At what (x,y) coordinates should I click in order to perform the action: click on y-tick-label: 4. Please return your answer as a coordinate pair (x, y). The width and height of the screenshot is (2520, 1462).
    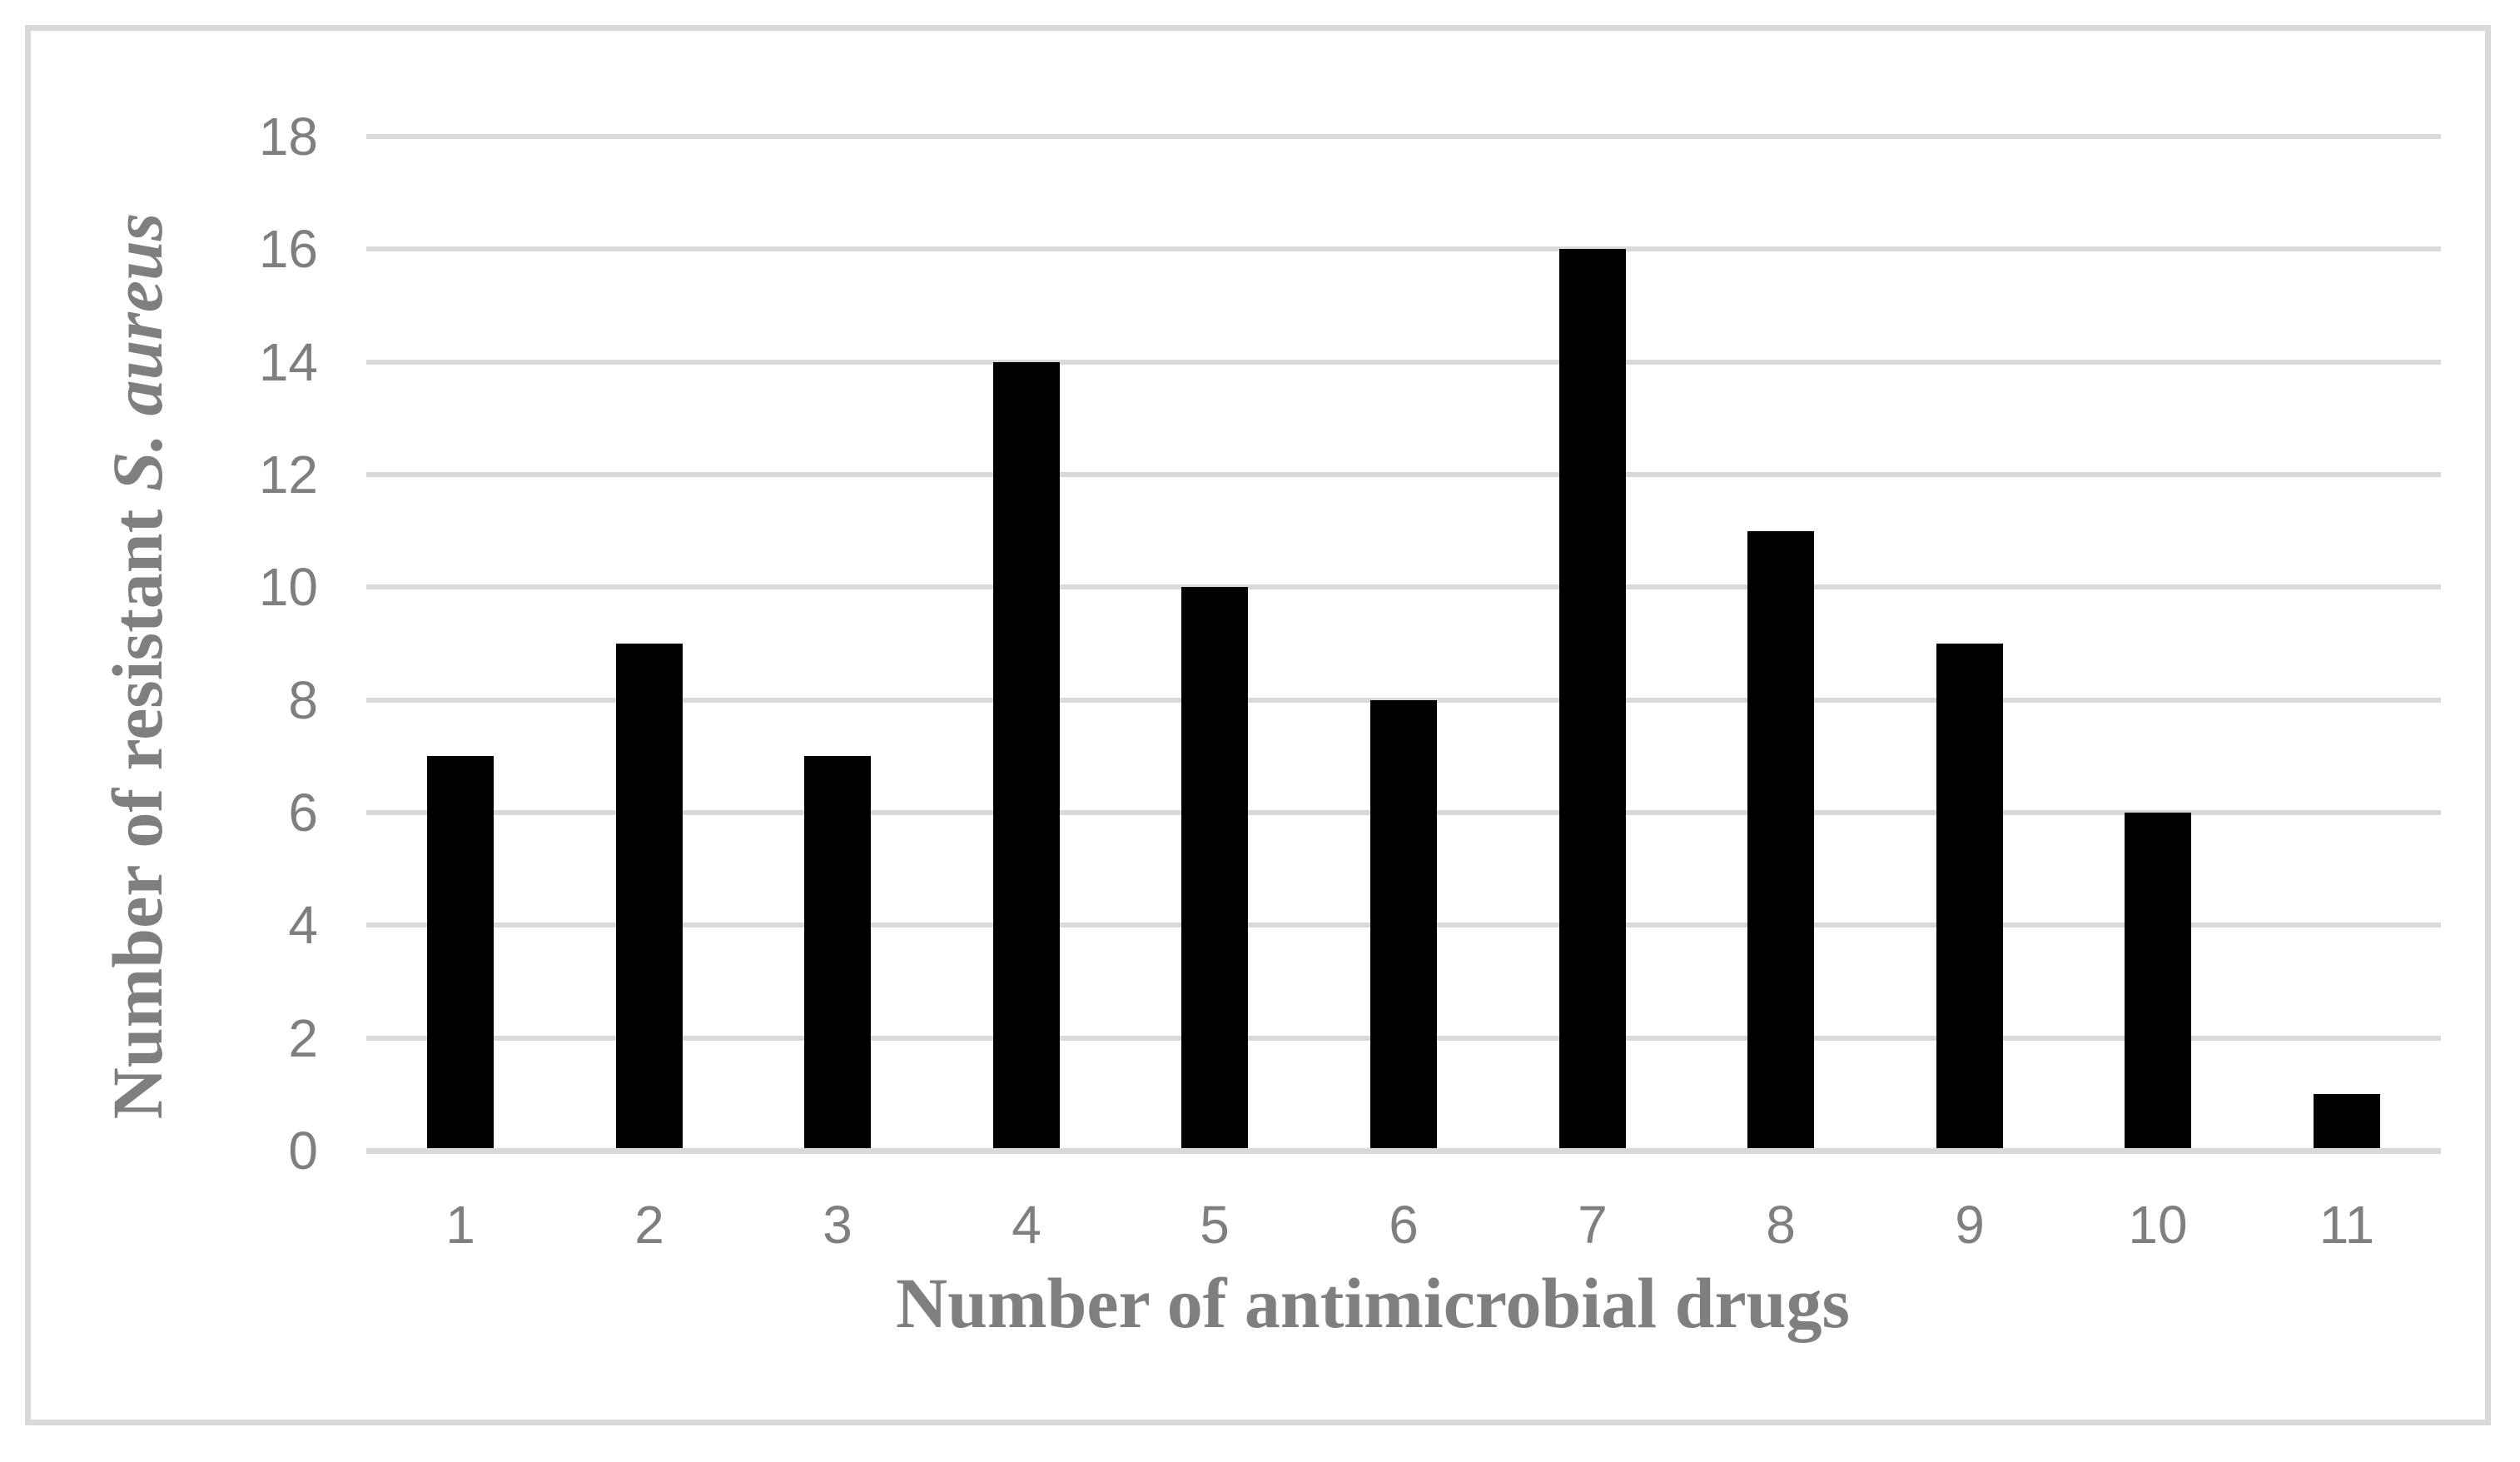
    Looking at the image, I should click on (303, 925).